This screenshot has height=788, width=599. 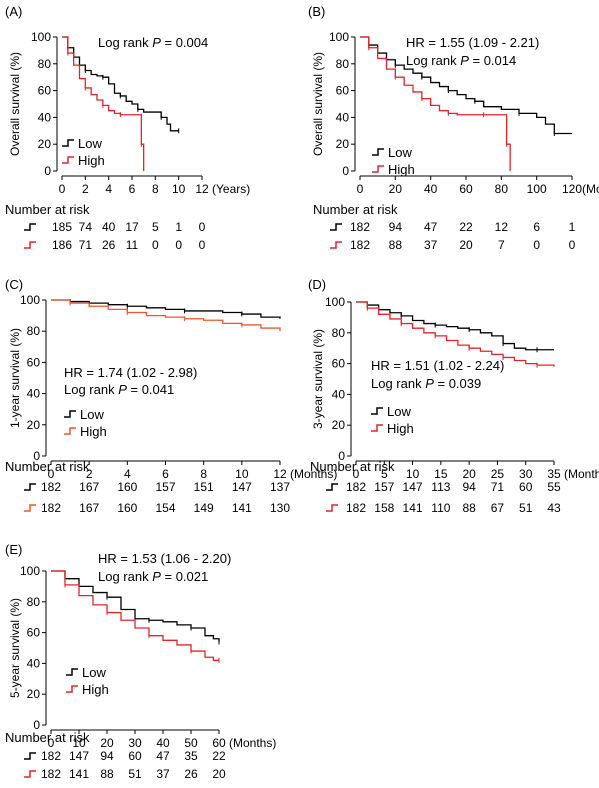 I want to click on x-tick-label: 120, so click(x=572, y=189).